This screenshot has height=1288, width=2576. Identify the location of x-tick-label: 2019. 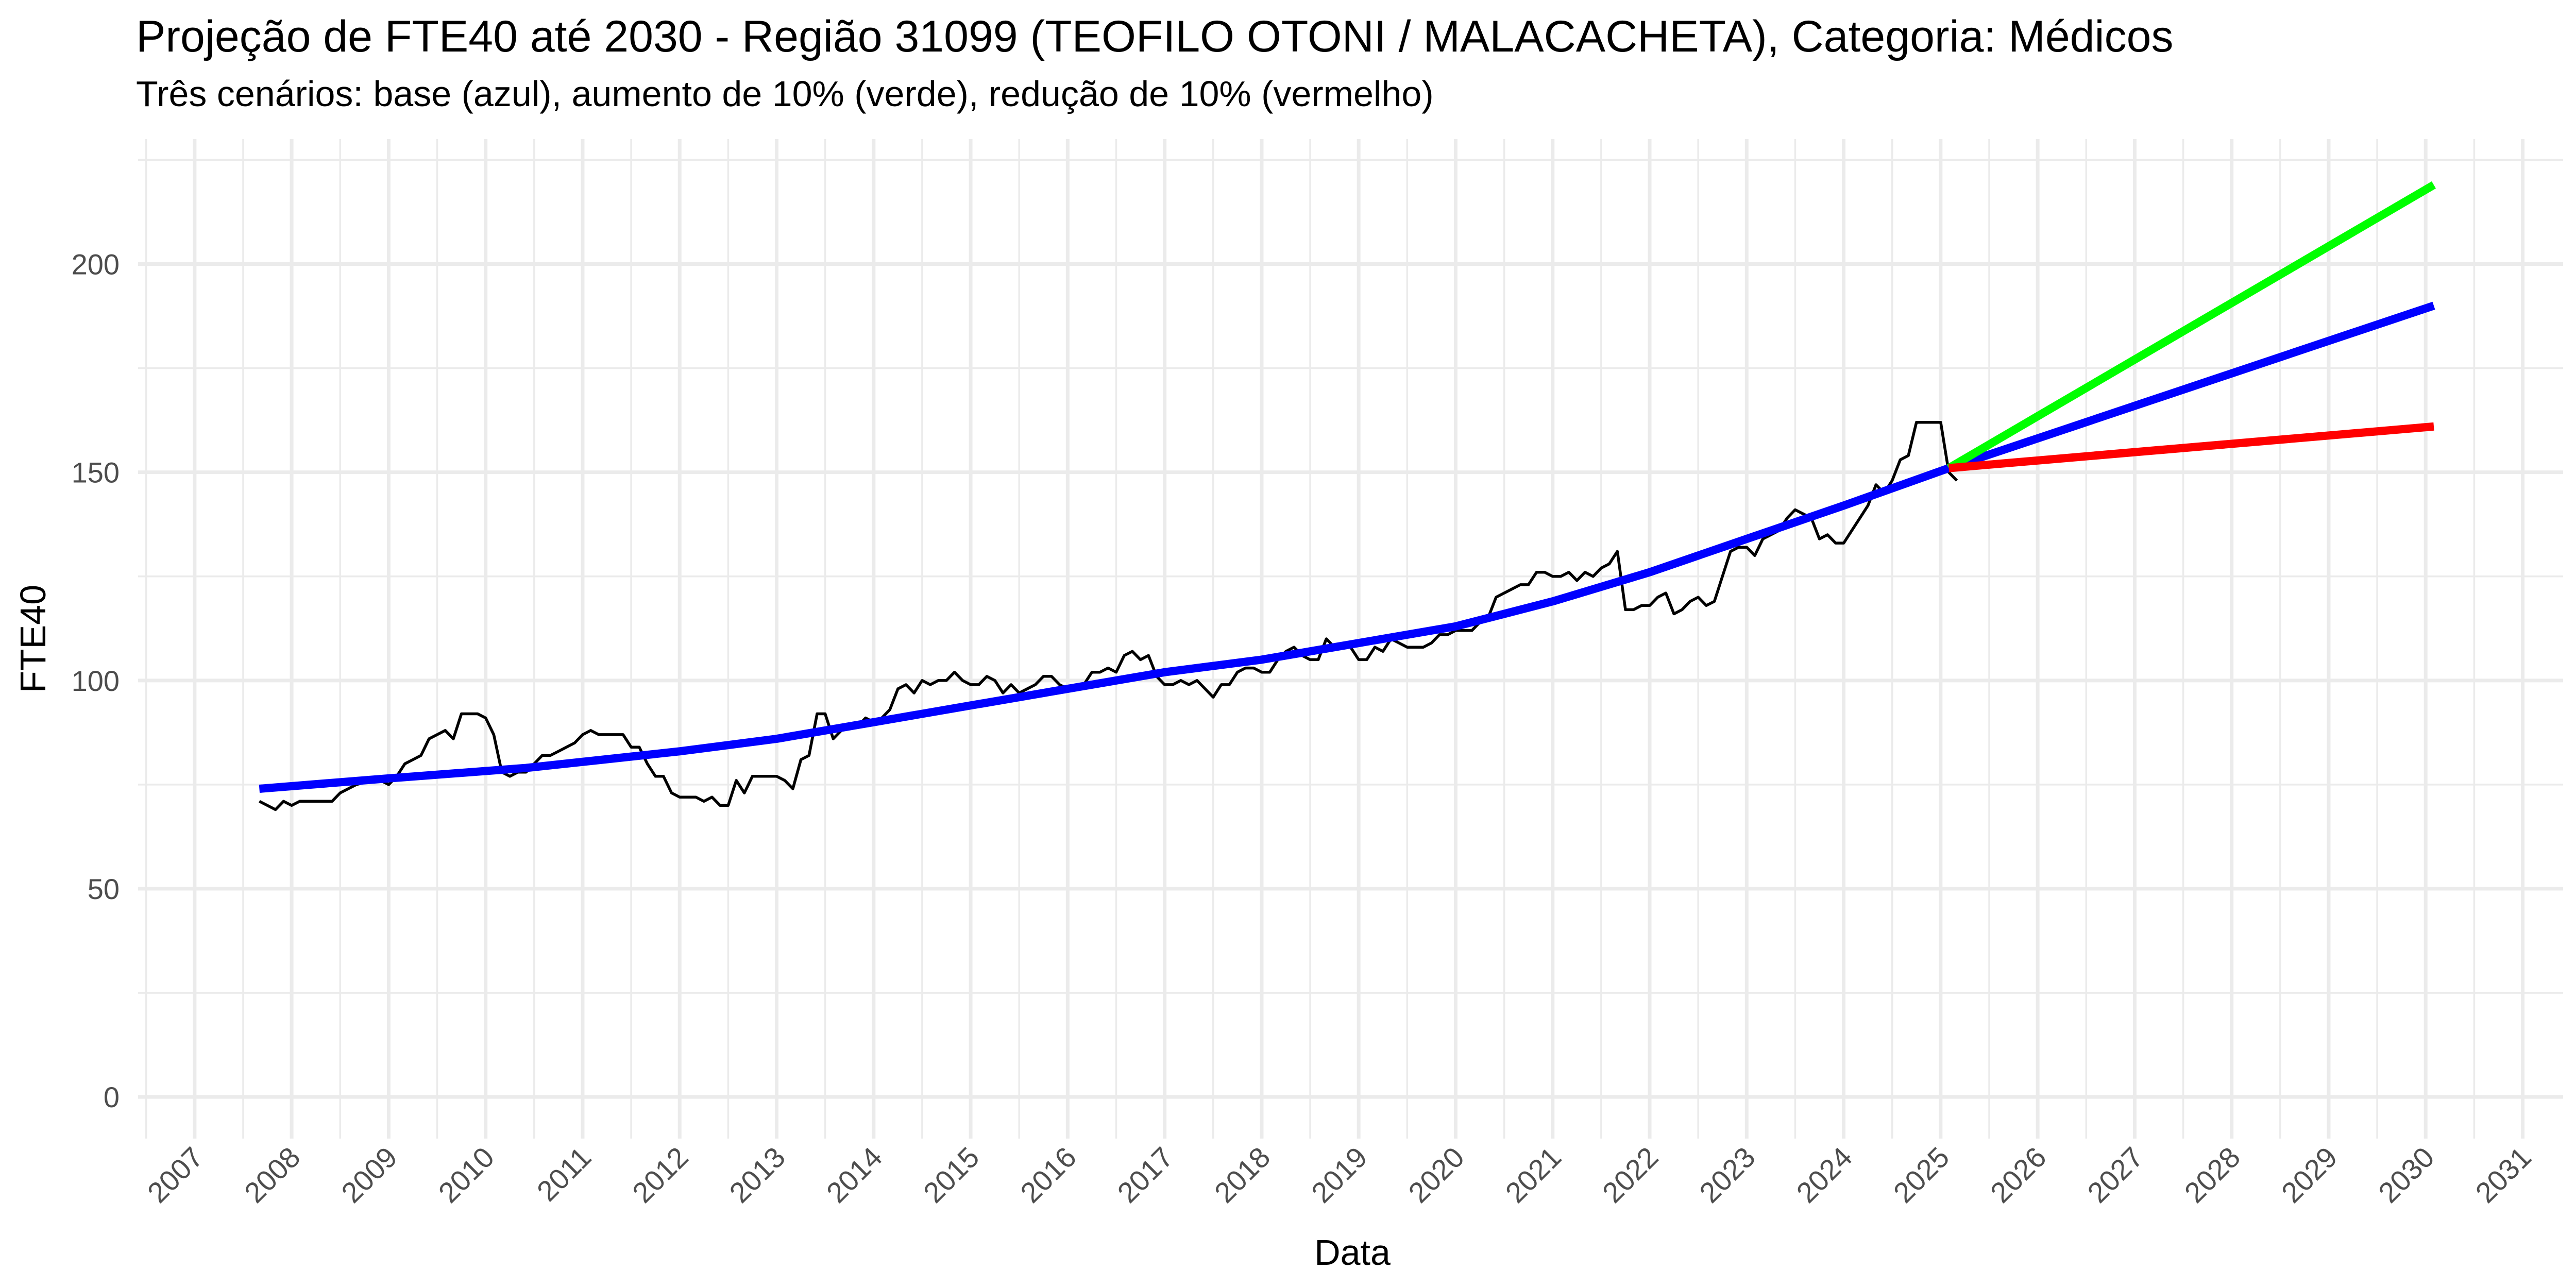
(1339, 1175).